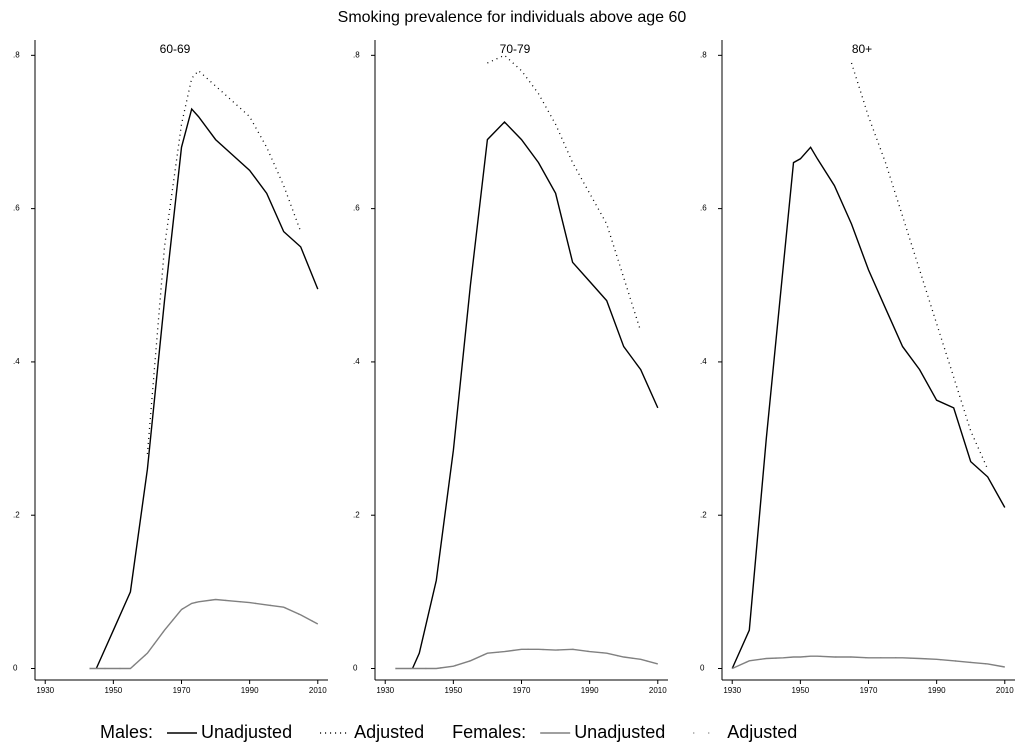 The width and height of the screenshot is (1024, 750). What do you see at coordinates (862, 49) in the screenshot?
I see `panel-title: 80+` at bounding box center [862, 49].